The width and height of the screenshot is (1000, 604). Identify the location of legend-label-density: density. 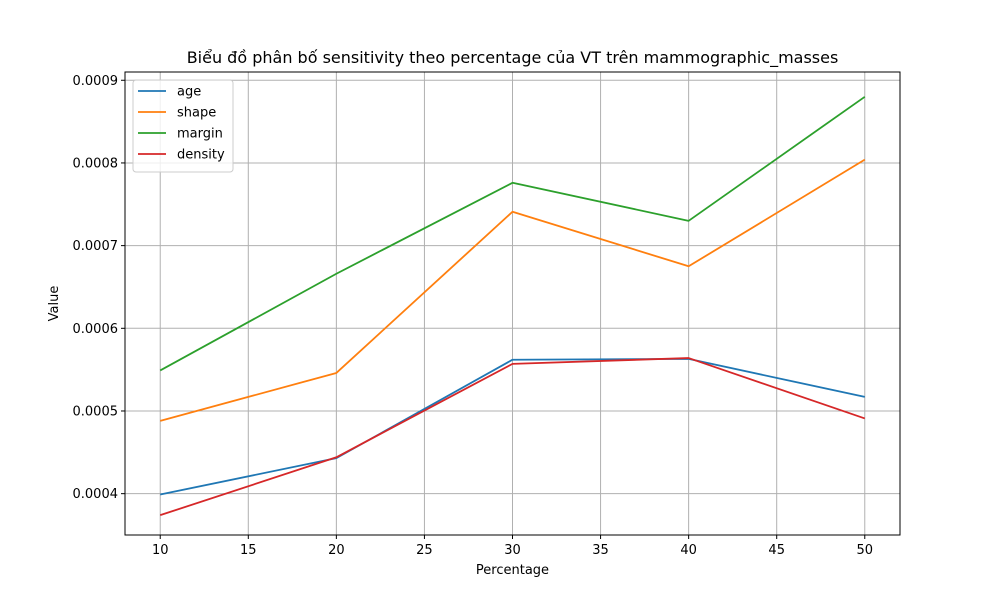
(201, 155).